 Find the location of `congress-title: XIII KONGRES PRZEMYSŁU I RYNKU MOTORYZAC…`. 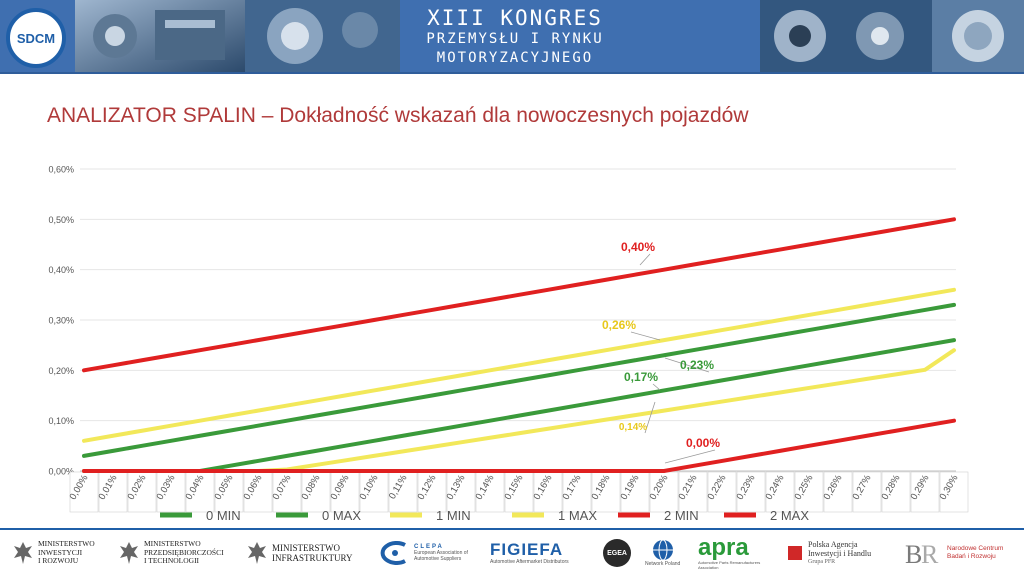

congress-title: XIII KONGRES PRZEMYSŁU I RYNKU MOTORYZAC… is located at coordinates (515, 37).